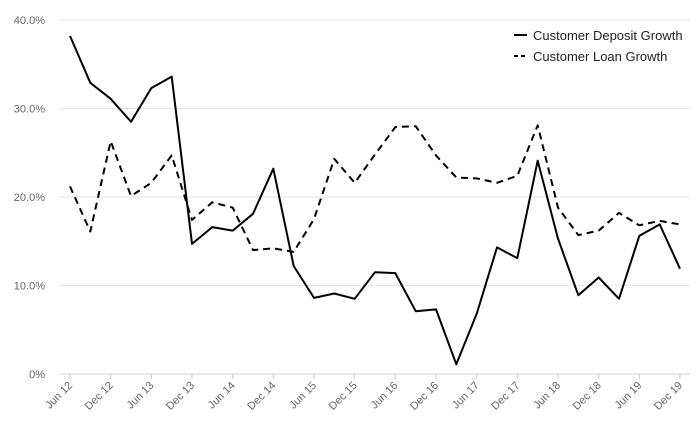 This screenshot has width=700, height=433. Describe the element at coordinates (587, 396) in the screenshot. I see `x-tick-label: Dec 18` at that location.